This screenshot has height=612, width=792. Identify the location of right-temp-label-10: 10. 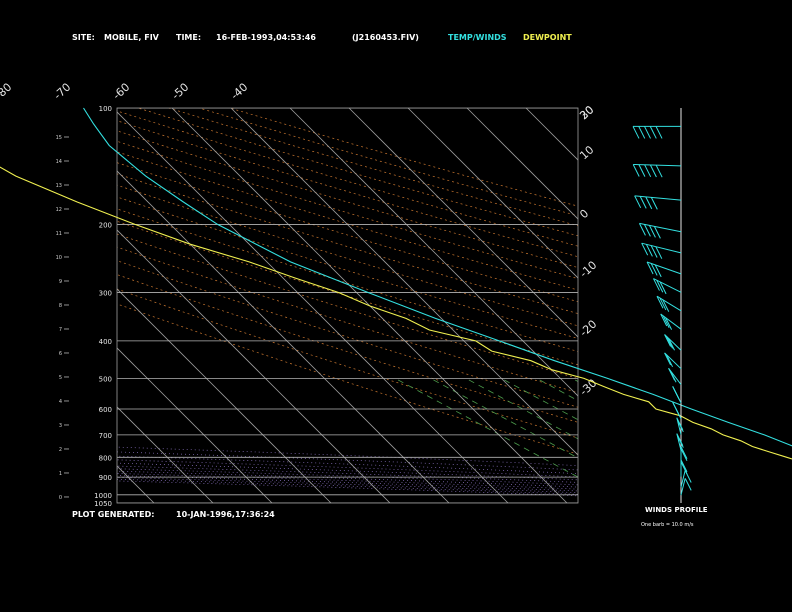
(586, 152).